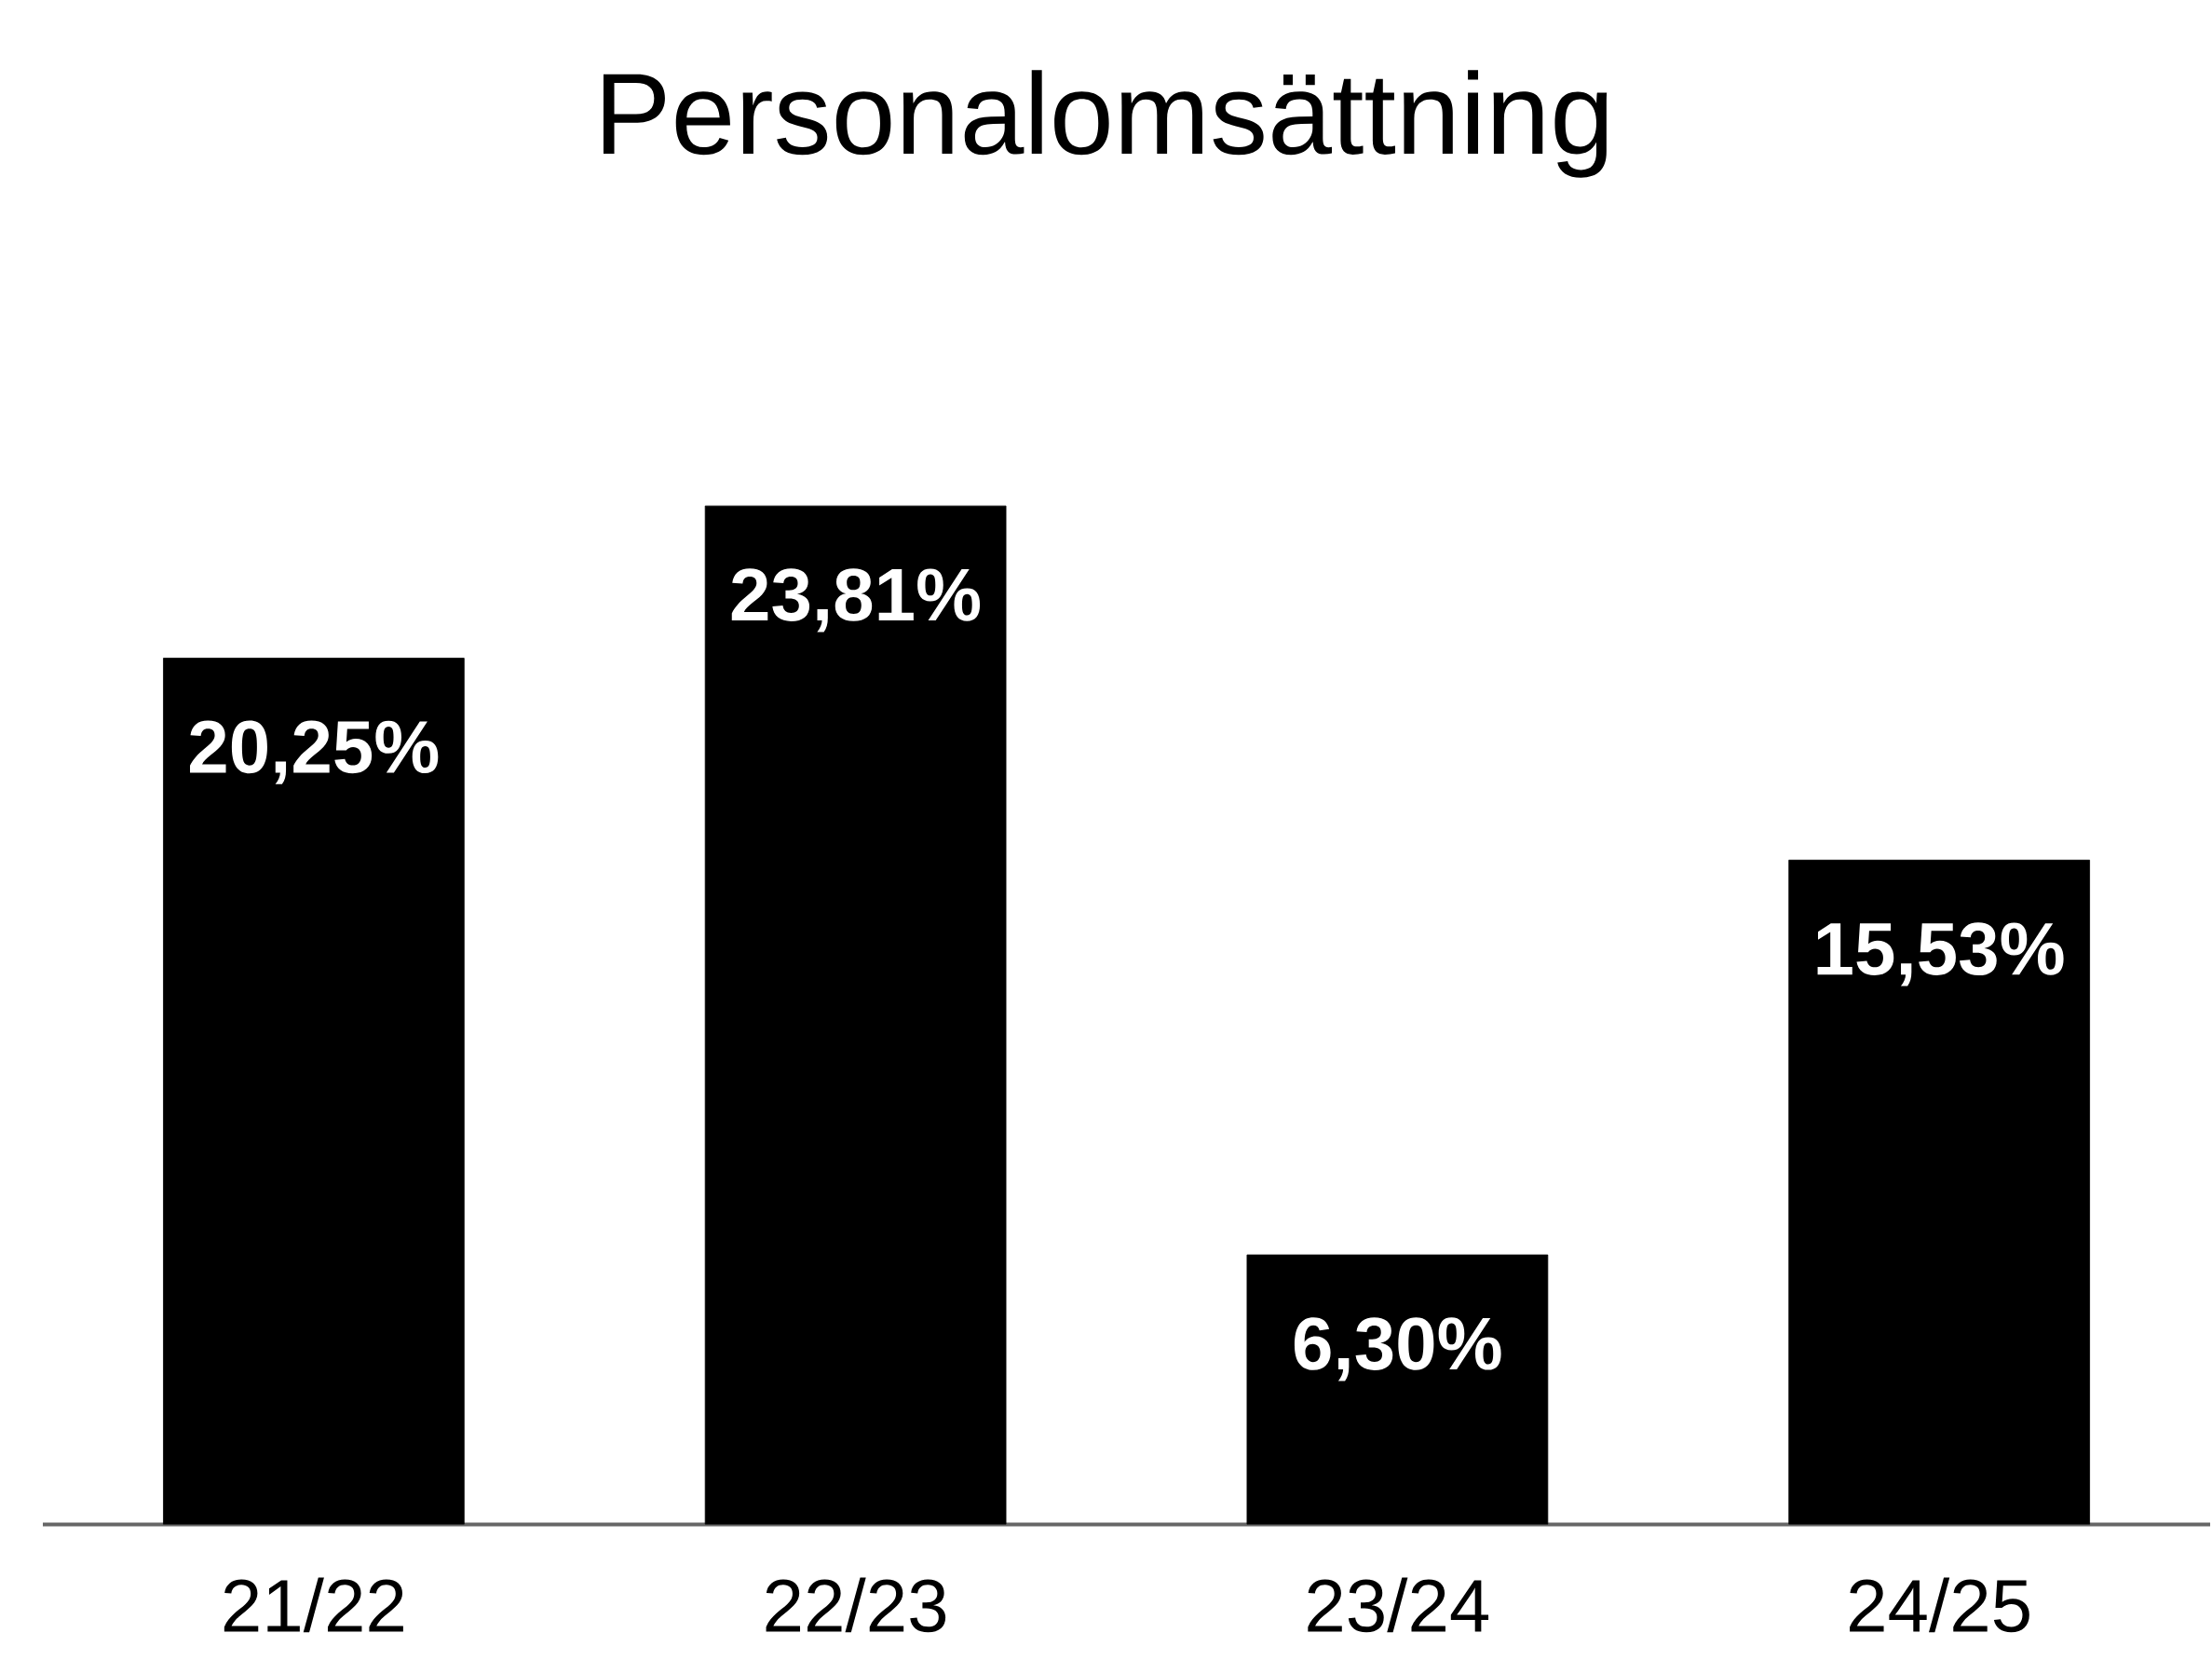  What do you see at coordinates (314, 1604) in the screenshot?
I see `x-tick-label: 21/22` at bounding box center [314, 1604].